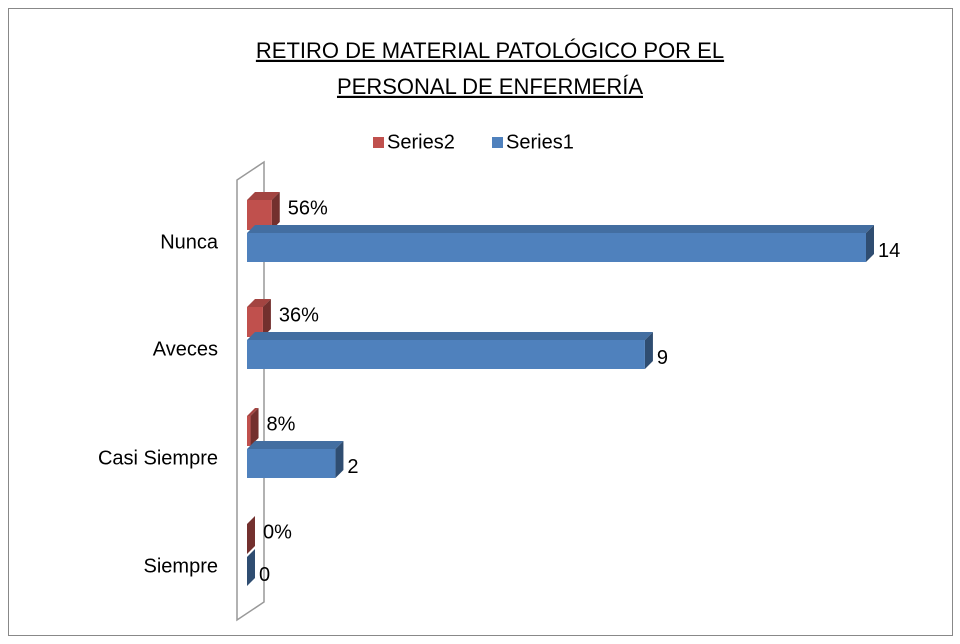  I want to click on y-tick-label: Aveces, so click(185, 349).